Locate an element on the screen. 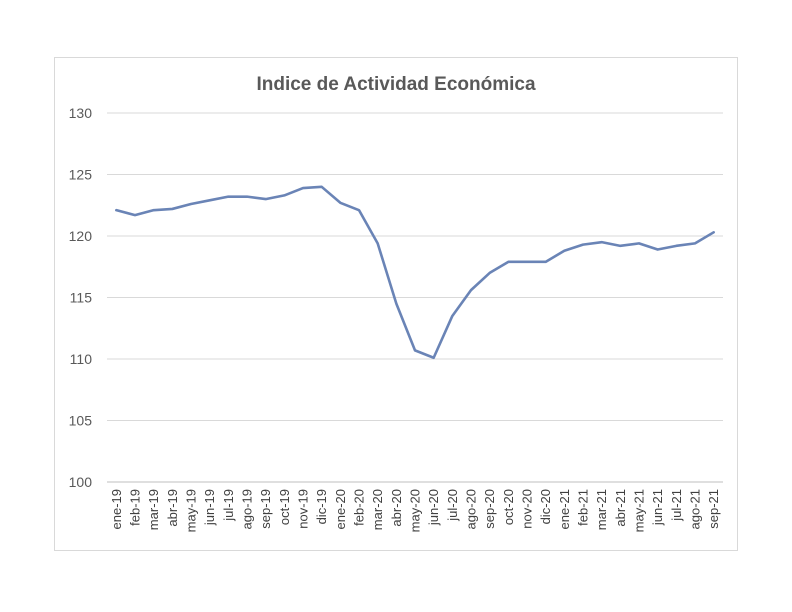 The height and width of the screenshot is (612, 792). x-tick-label: ago-21 is located at coordinates (695, 509).